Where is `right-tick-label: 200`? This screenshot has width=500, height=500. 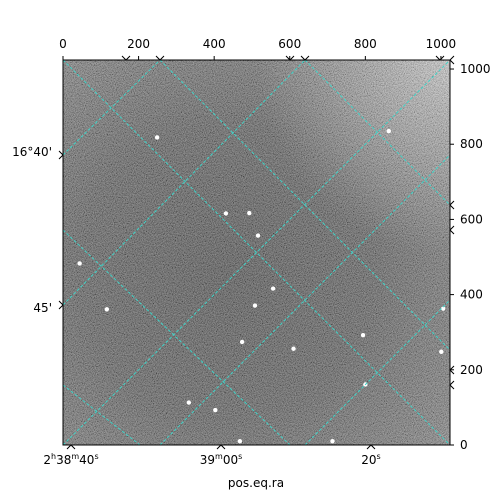
right-tick-label: 200 is located at coordinates (471, 370).